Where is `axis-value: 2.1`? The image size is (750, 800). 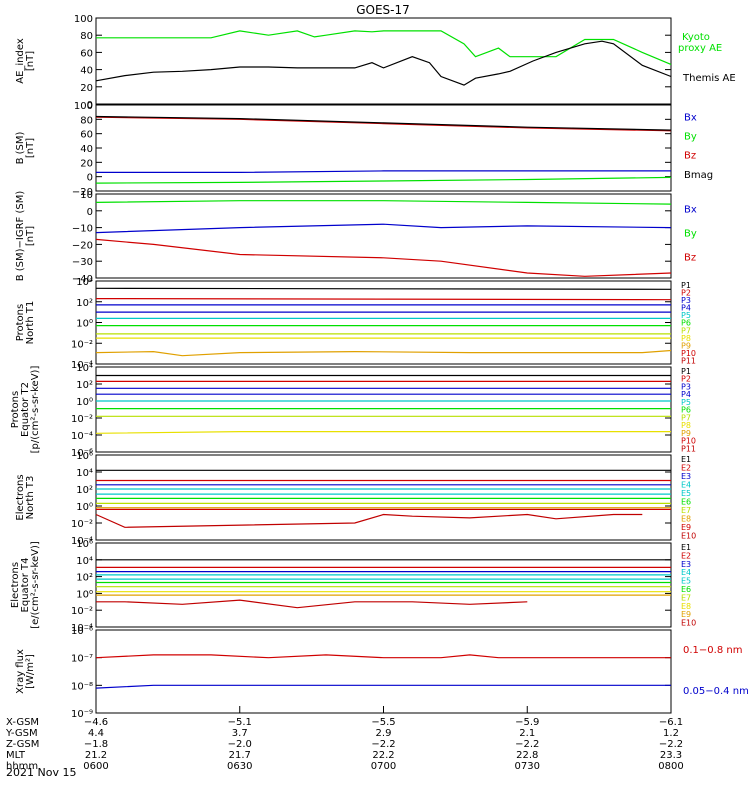 axis-value: 2.1 is located at coordinates (527, 733).